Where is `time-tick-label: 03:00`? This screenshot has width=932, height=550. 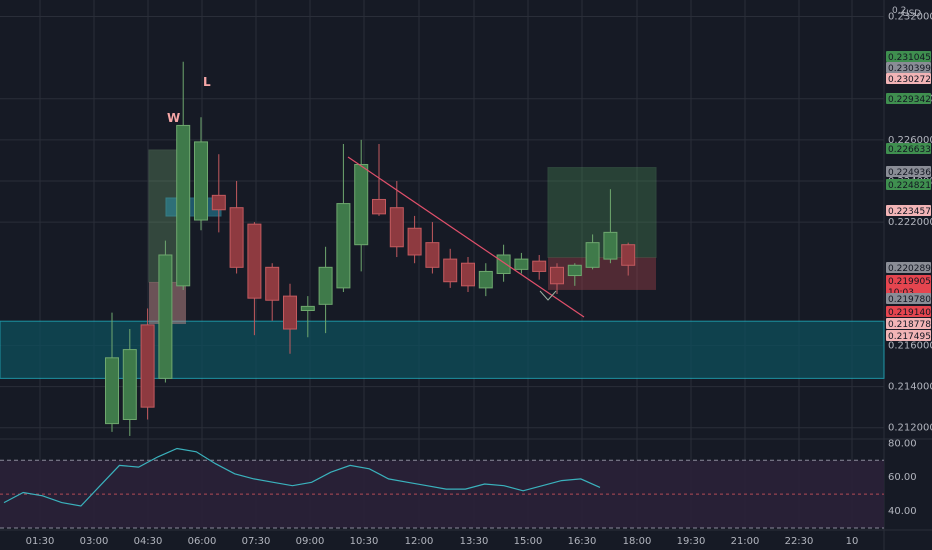
time-tick-label: 03:00 is located at coordinates (94, 541).